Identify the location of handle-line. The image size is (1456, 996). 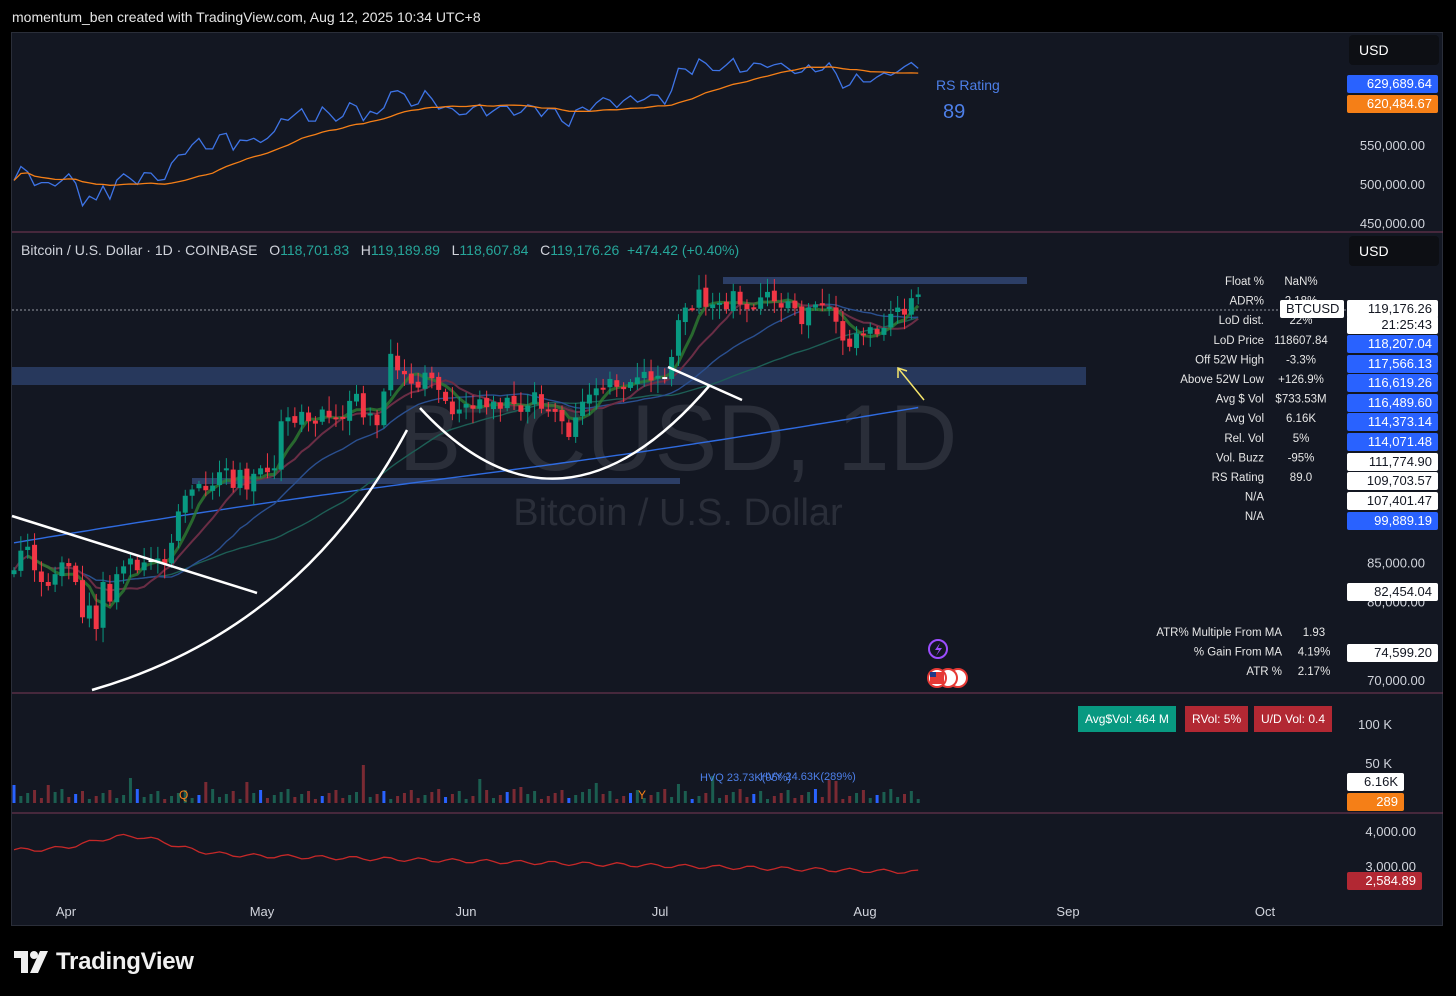
(705, 383).